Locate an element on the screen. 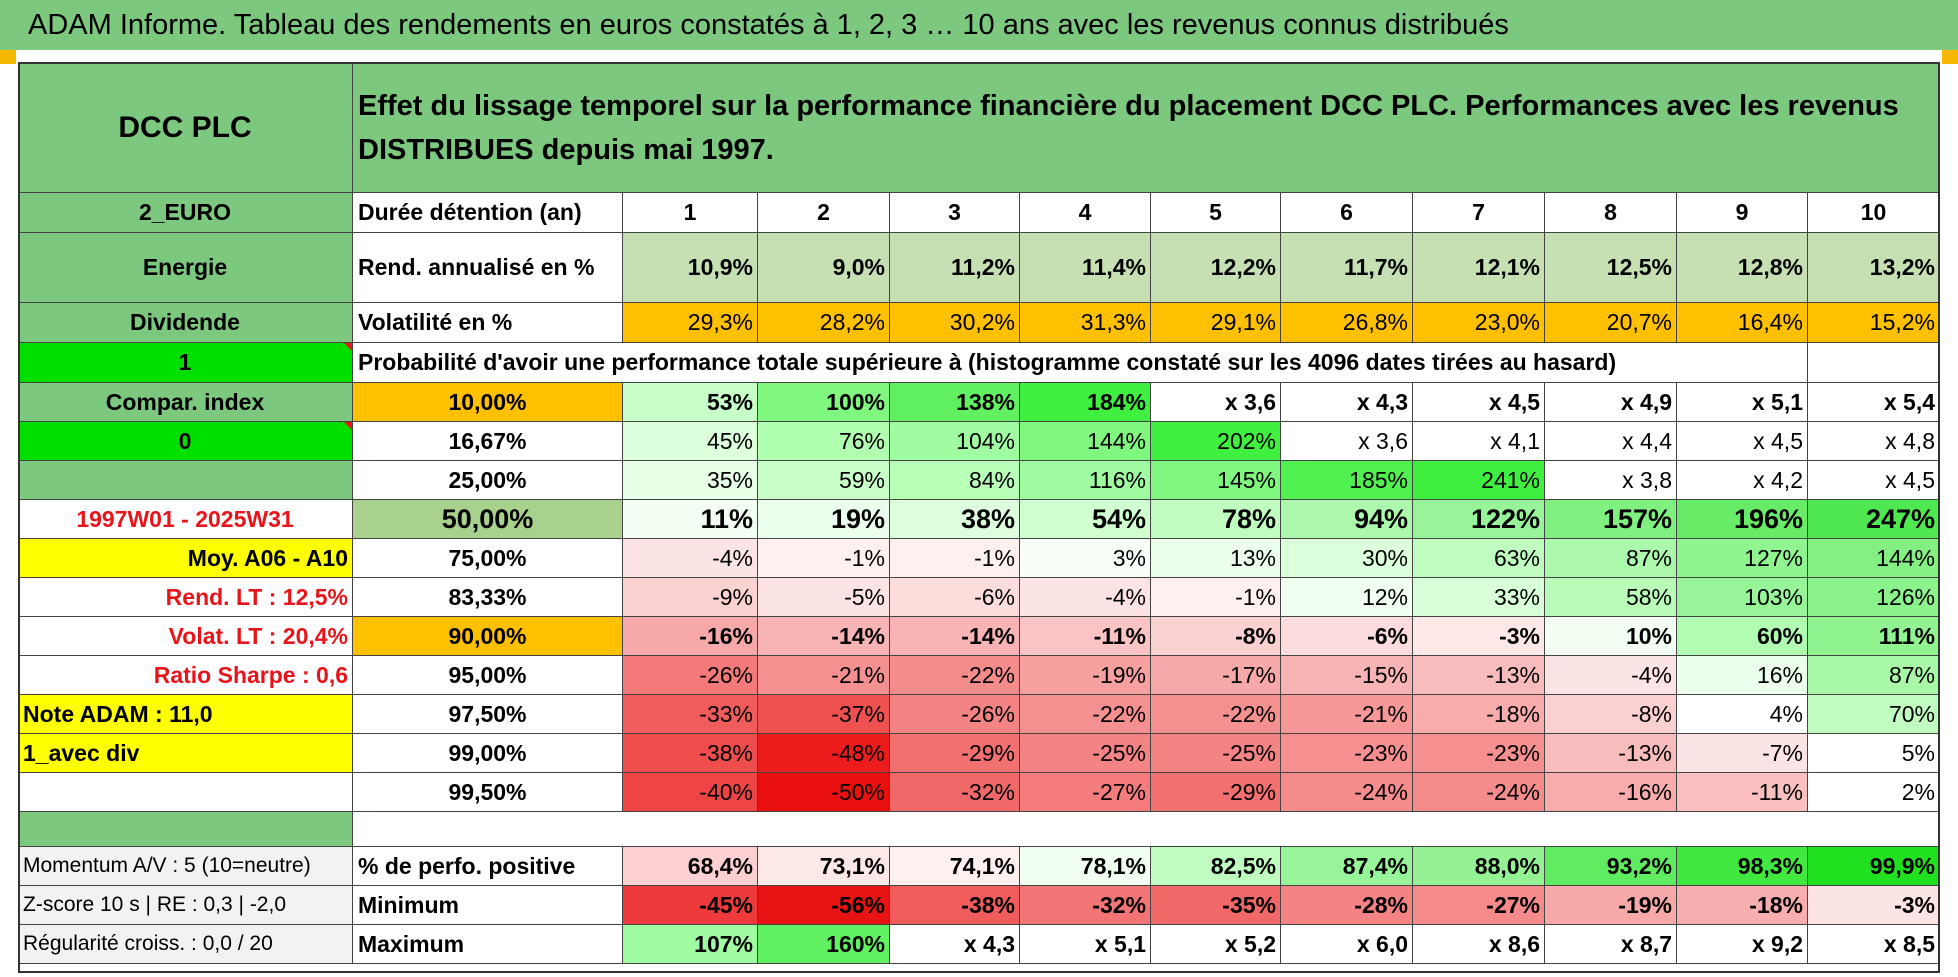  performance-value: 33% is located at coordinates (1479, 597).